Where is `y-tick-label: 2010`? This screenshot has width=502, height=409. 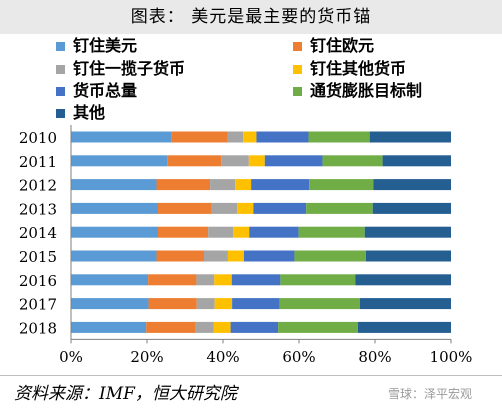
y-tick-label: 2010 is located at coordinates (38, 138).